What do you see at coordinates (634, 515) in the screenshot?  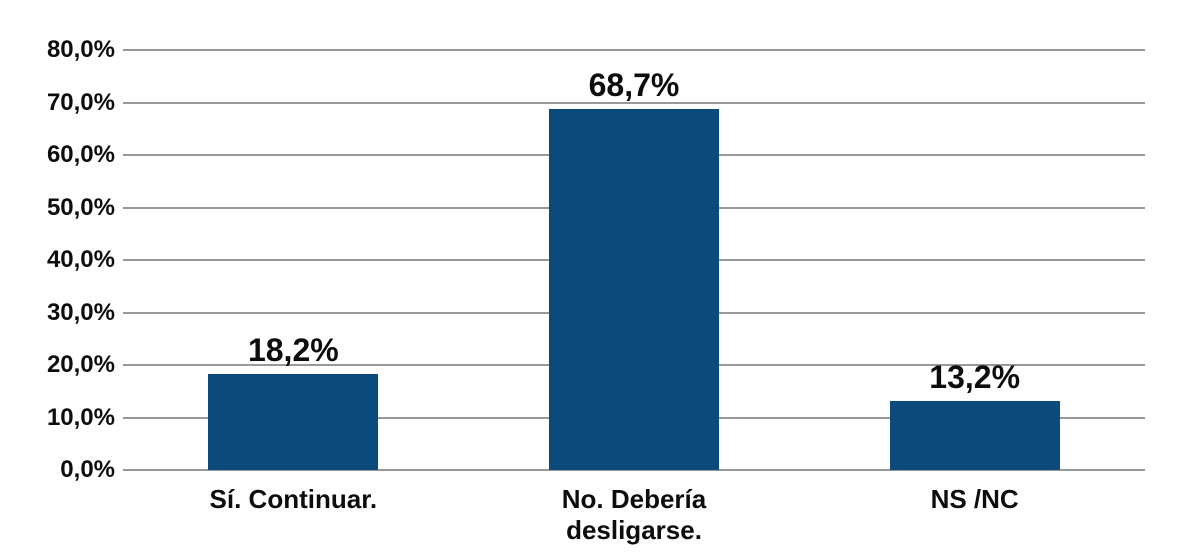 I see `x-category-label: No. Debería desligarse.` at bounding box center [634, 515].